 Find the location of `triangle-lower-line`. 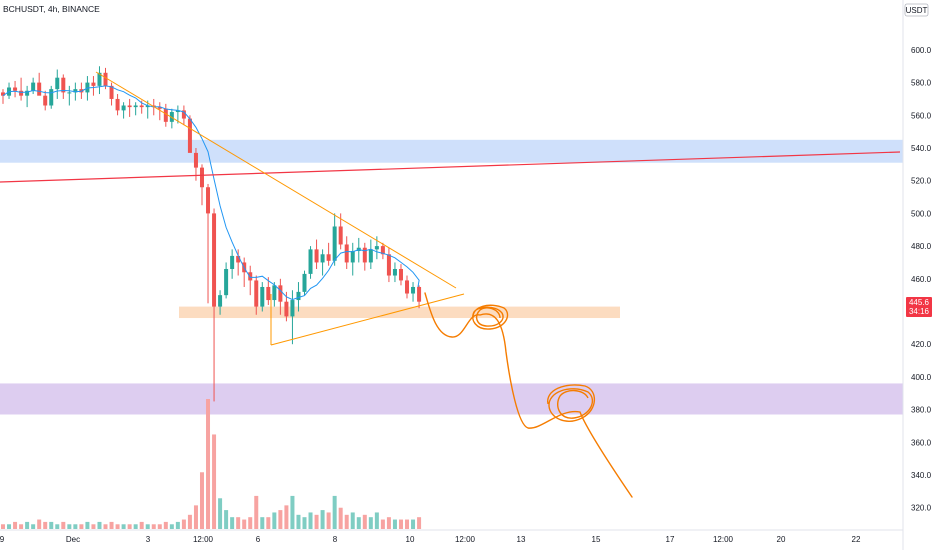

triangle-lower-line is located at coordinates (367, 319).